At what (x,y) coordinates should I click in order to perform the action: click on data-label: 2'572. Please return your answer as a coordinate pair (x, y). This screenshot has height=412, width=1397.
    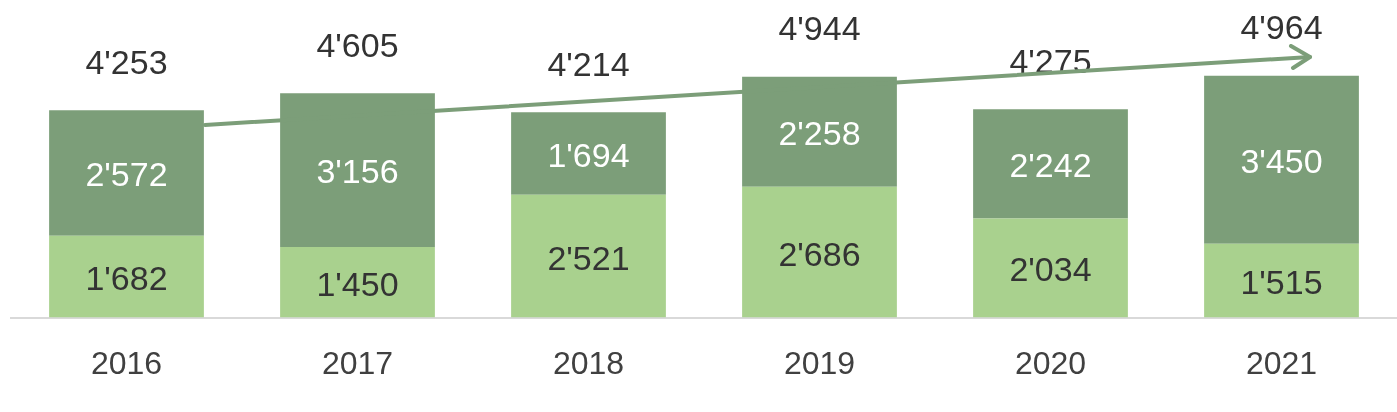
    Looking at the image, I should click on (126, 174).